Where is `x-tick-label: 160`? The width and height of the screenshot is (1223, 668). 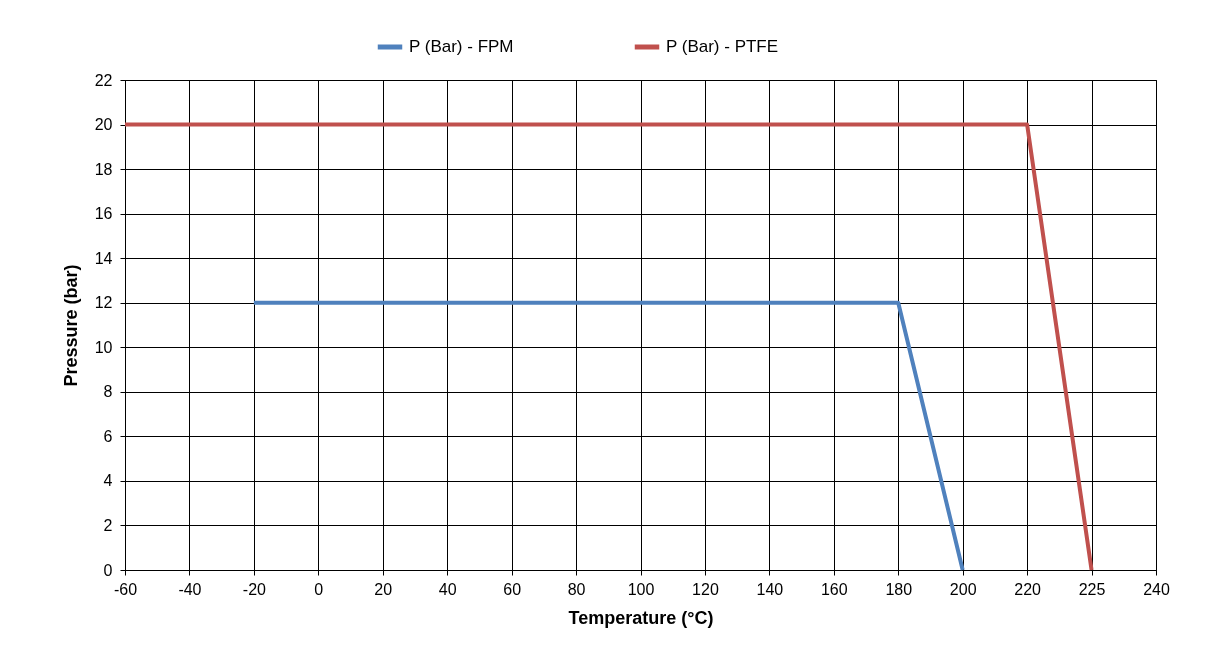
x-tick-label: 160 is located at coordinates (834, 589).